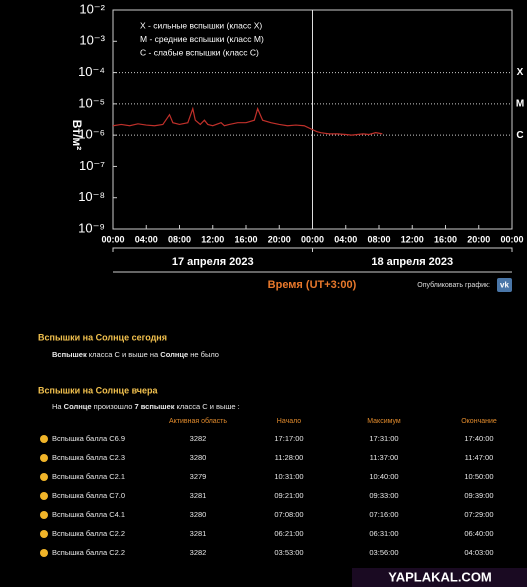  Describe the element at coordinates (288, 514) in the screenshot. I see `table-cell: 07:08:00` at that location.